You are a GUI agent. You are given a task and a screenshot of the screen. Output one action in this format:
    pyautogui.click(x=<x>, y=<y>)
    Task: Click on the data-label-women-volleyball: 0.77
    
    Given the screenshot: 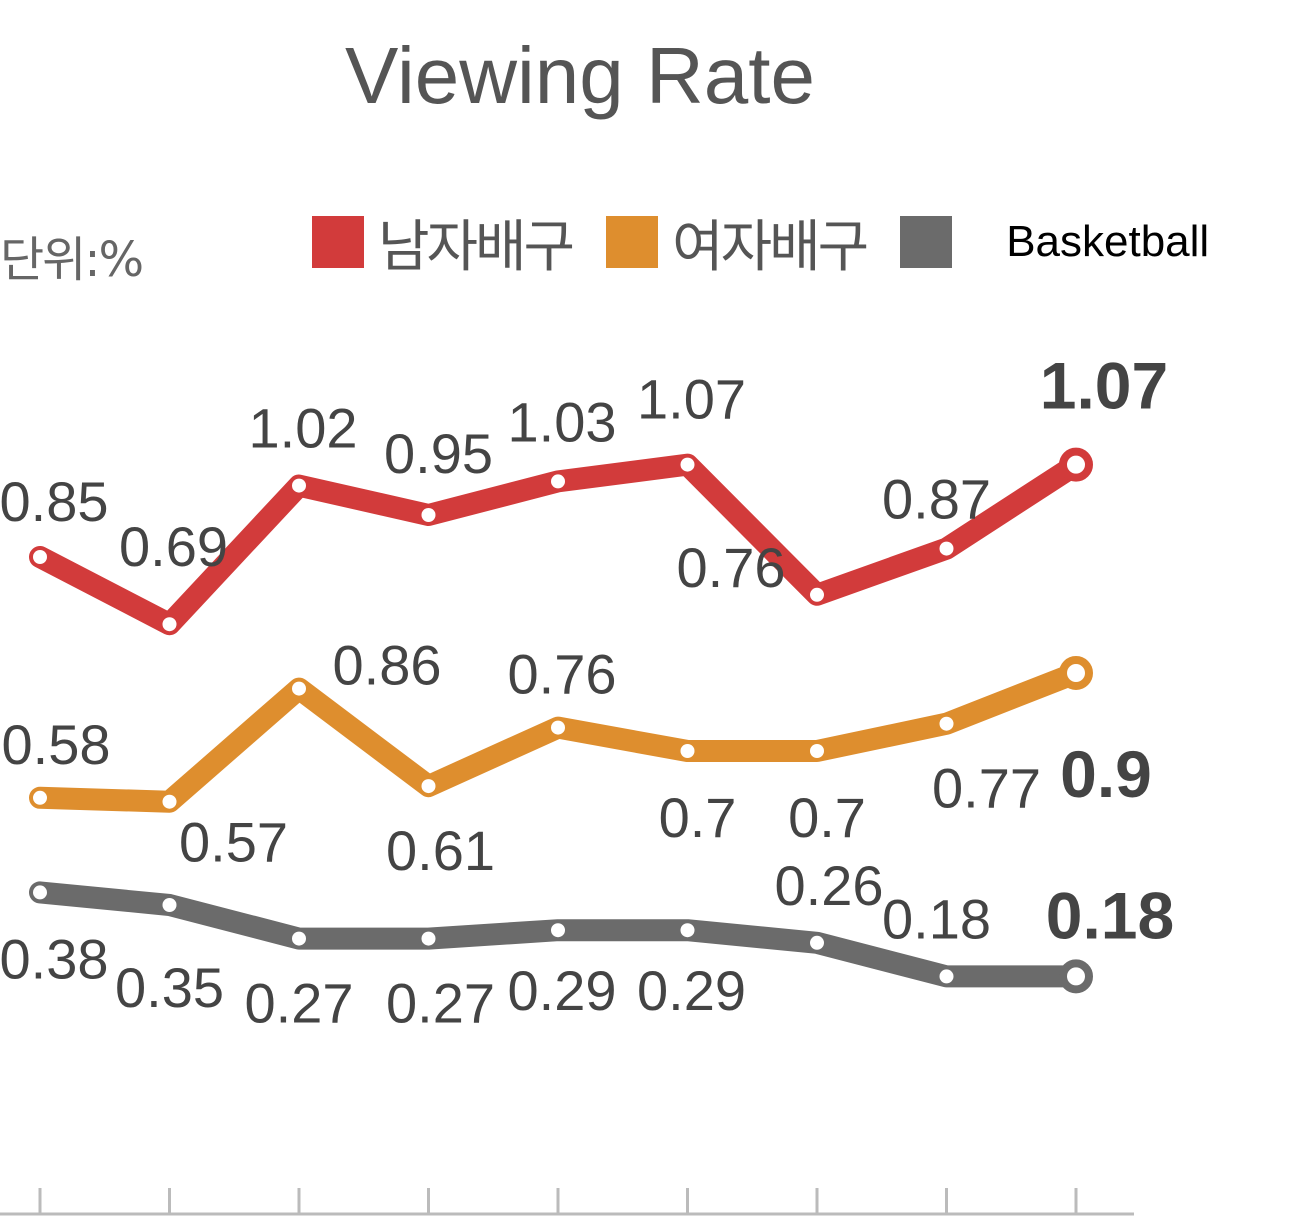 What is the action you would take?
    pyautogui.click(x=986, y=788)
    